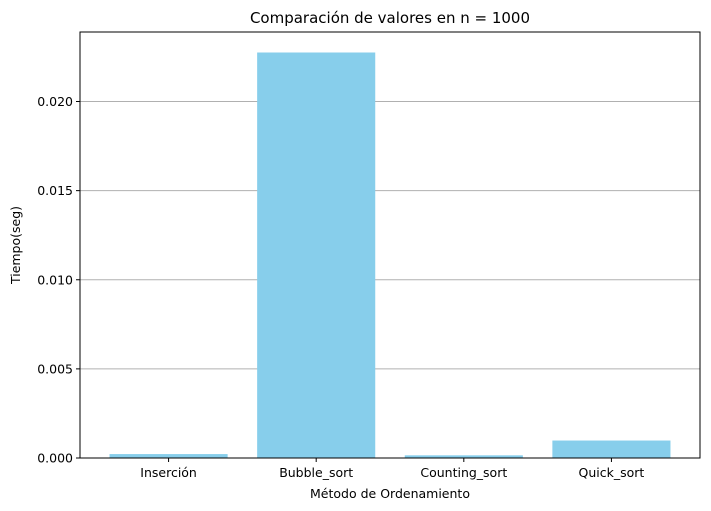  What do you see at coordinates (55, 368) in the screenshot?
I see `y-tick-label: 0.005` at bounding box center [55, 368].